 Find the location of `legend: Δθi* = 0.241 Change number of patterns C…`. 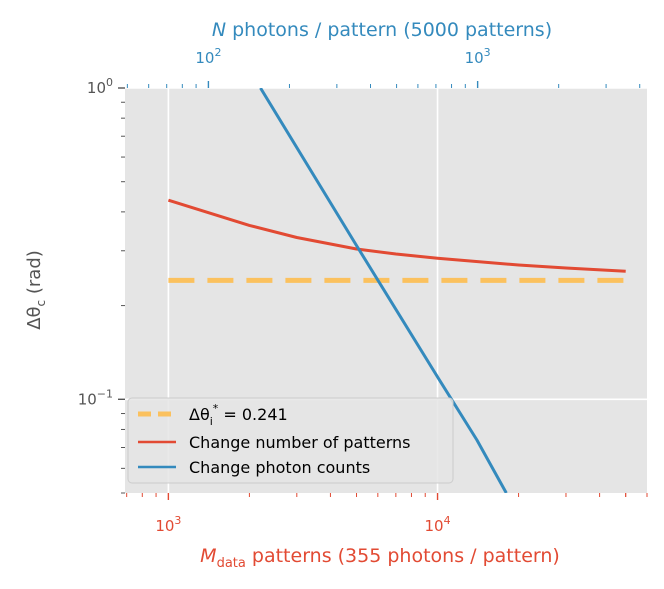

legend: Δθi* = 0.241 Change number of patterns C… is located at coordinates (290, 440).